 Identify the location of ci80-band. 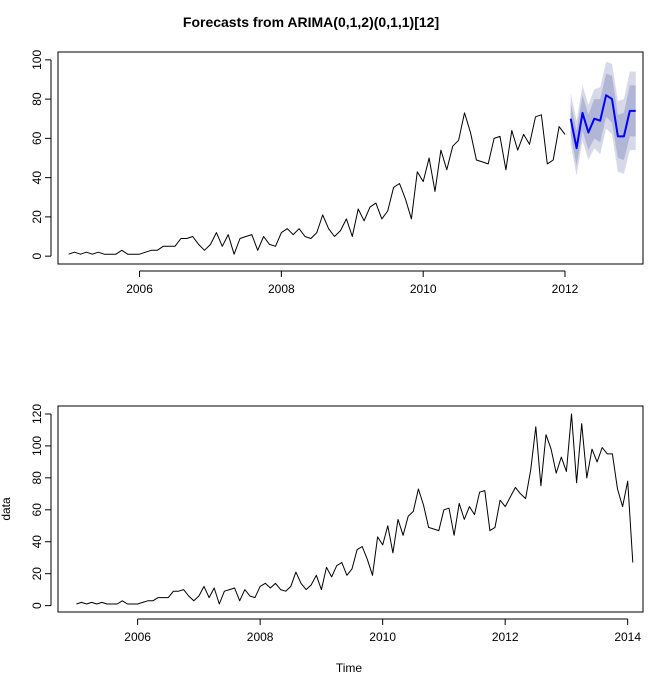
(603, 119).